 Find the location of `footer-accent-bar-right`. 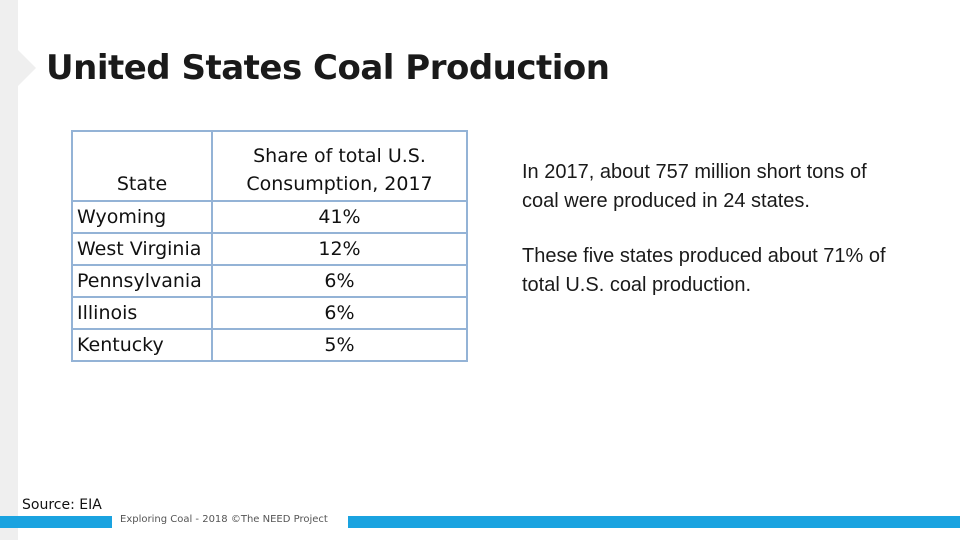

footer-accent-bar-right is located at coordinates (654, 522).